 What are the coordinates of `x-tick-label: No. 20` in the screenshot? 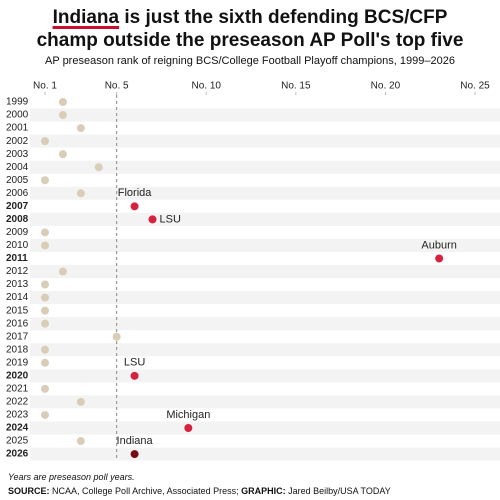 It's located at (386, 86).